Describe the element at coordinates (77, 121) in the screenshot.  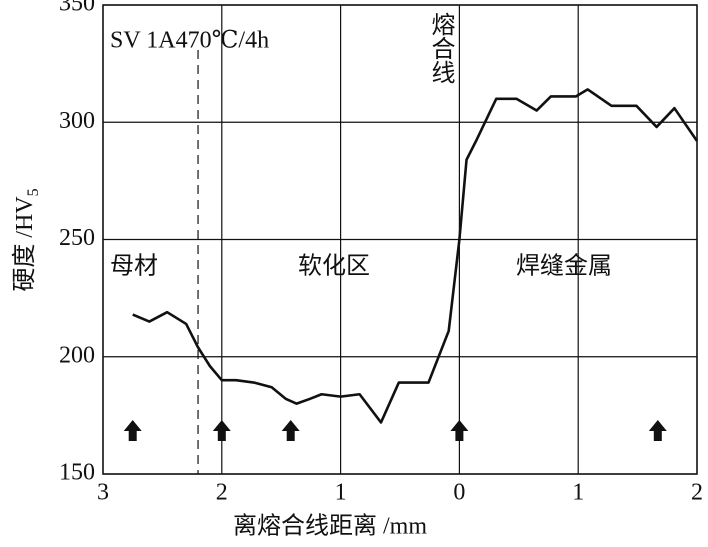
I see `y-tick-label: 300` at that location.